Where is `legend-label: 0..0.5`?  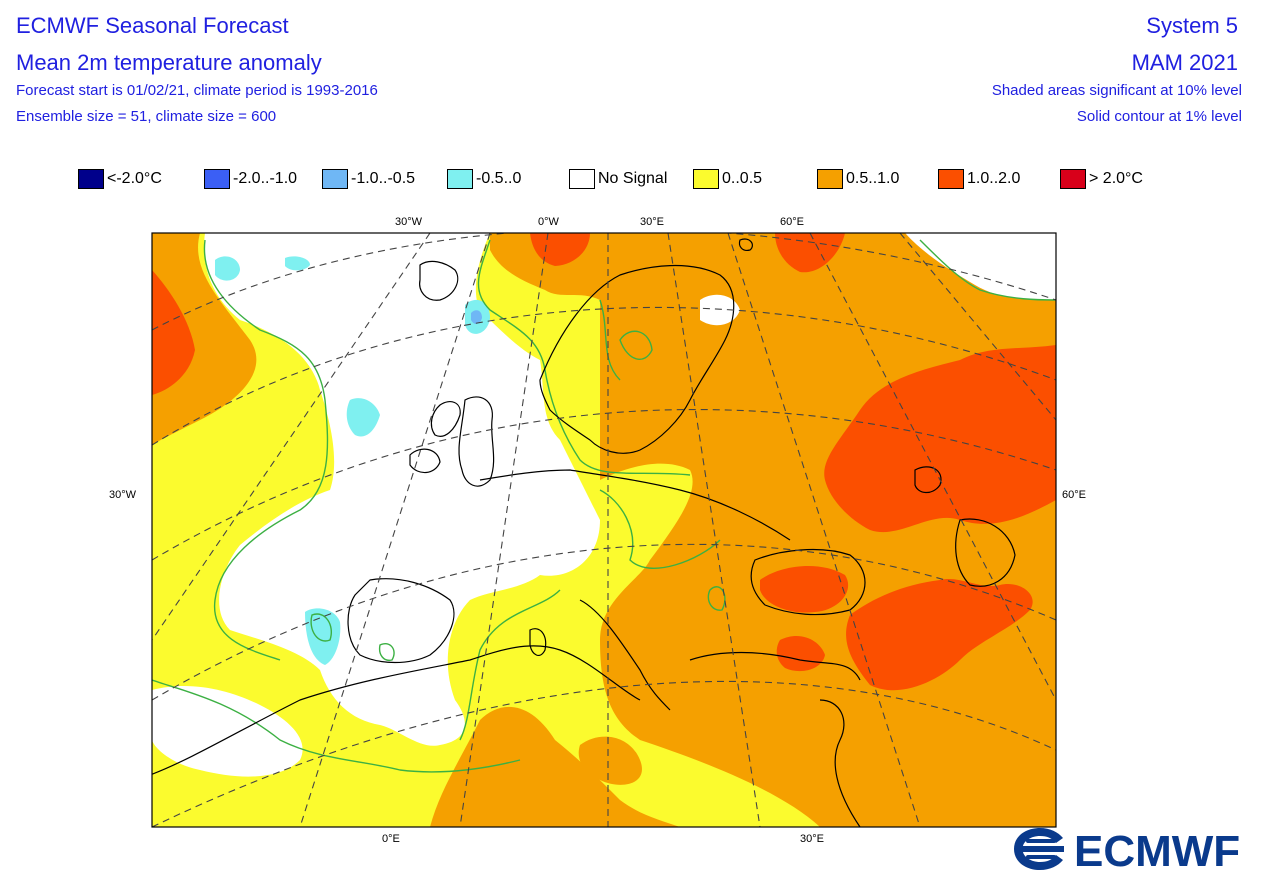
legend-label: 0..0.5 is located at coordinates (742, 178).